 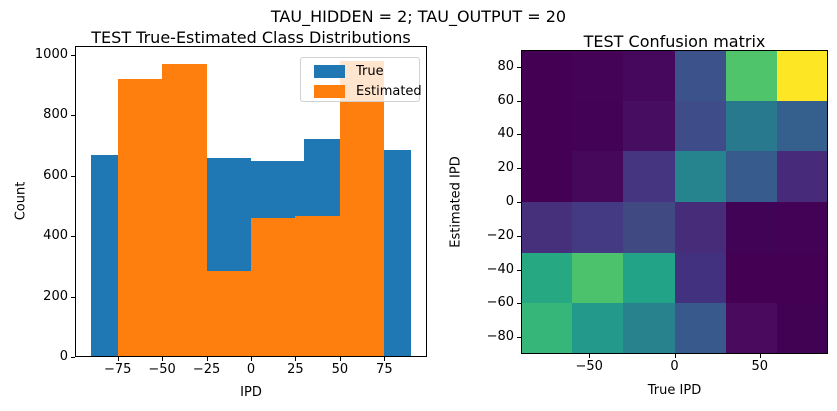 What do you see at coordinates (295, 369) in the screenshot?
I see `x-tick-label: 25` at bounding box center [295, 369].